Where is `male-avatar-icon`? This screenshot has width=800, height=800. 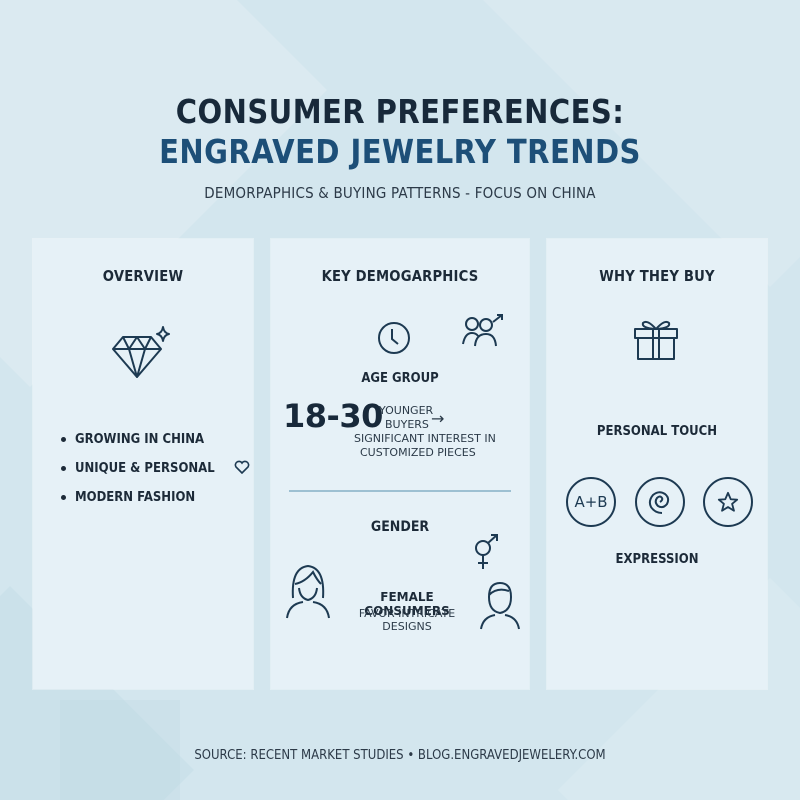
male-avatar-icon is located at coordinates (500, 605).